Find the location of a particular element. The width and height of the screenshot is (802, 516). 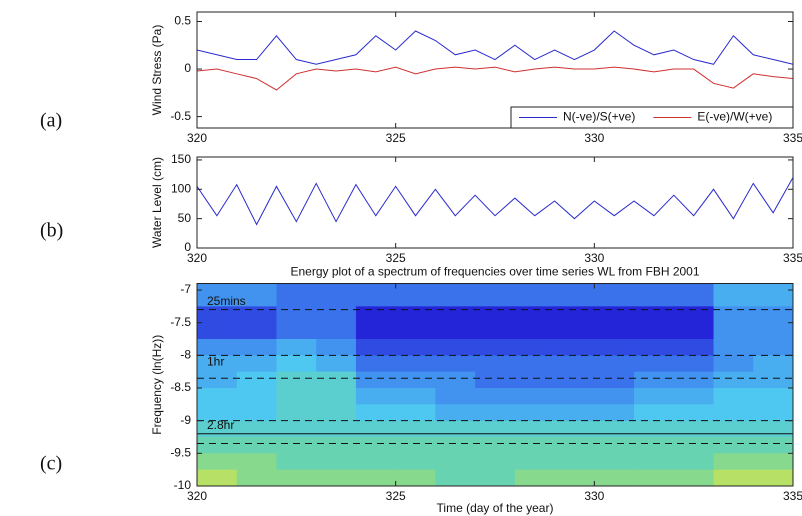

y-tick-label: -0.5 is located at coordinates (180, 116).